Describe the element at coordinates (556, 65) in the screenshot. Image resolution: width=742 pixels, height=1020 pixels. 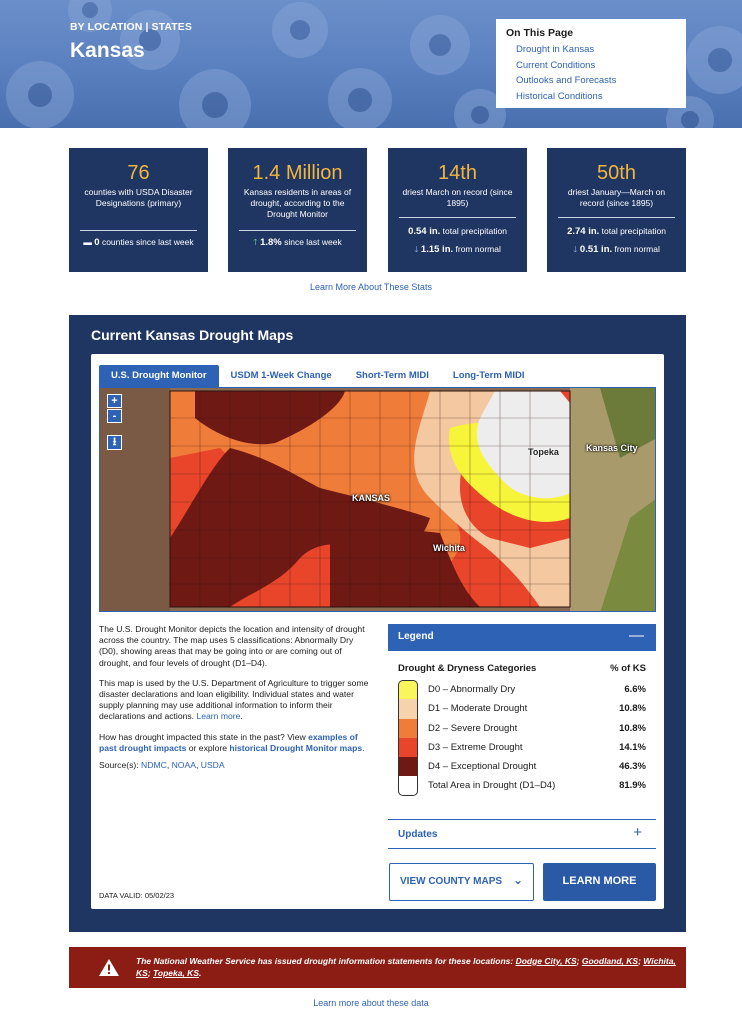
I see `otp-link-current-conditions: Current Conditions` at that location.